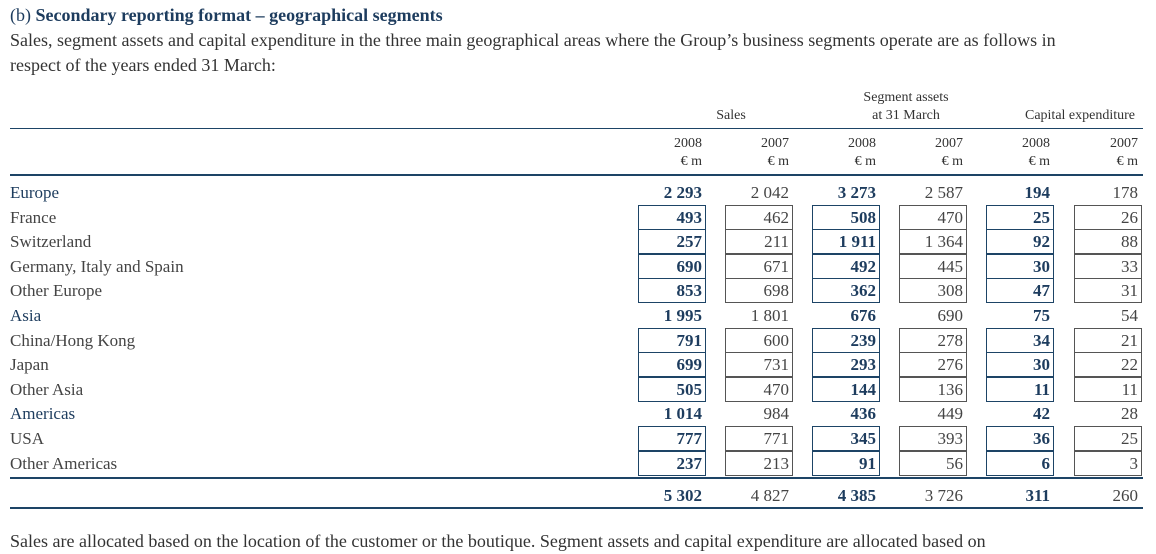 The width and height of the screenshot is (1156, 554). Describe the element at coordinates (1129, 266) in the screenshot. I see `cell-value: 33` at that location.